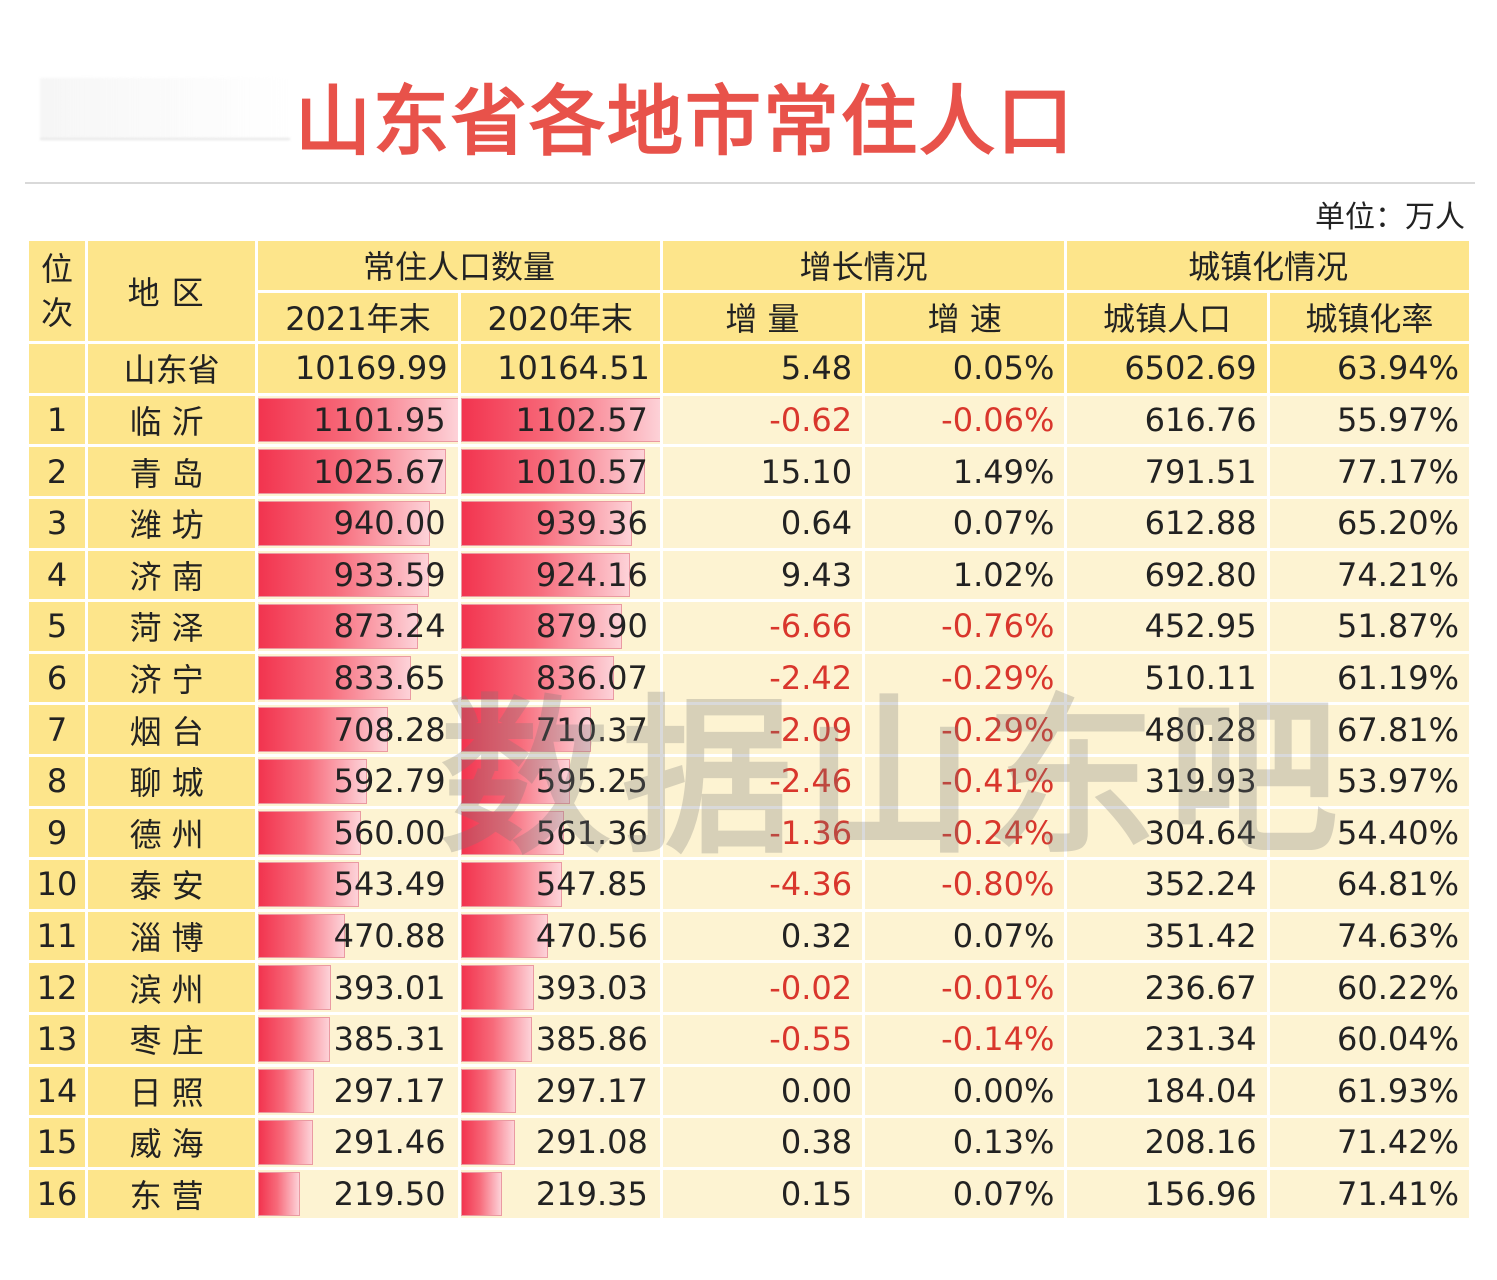  I want to click on region-cell: 临沂, so click(172, 420).